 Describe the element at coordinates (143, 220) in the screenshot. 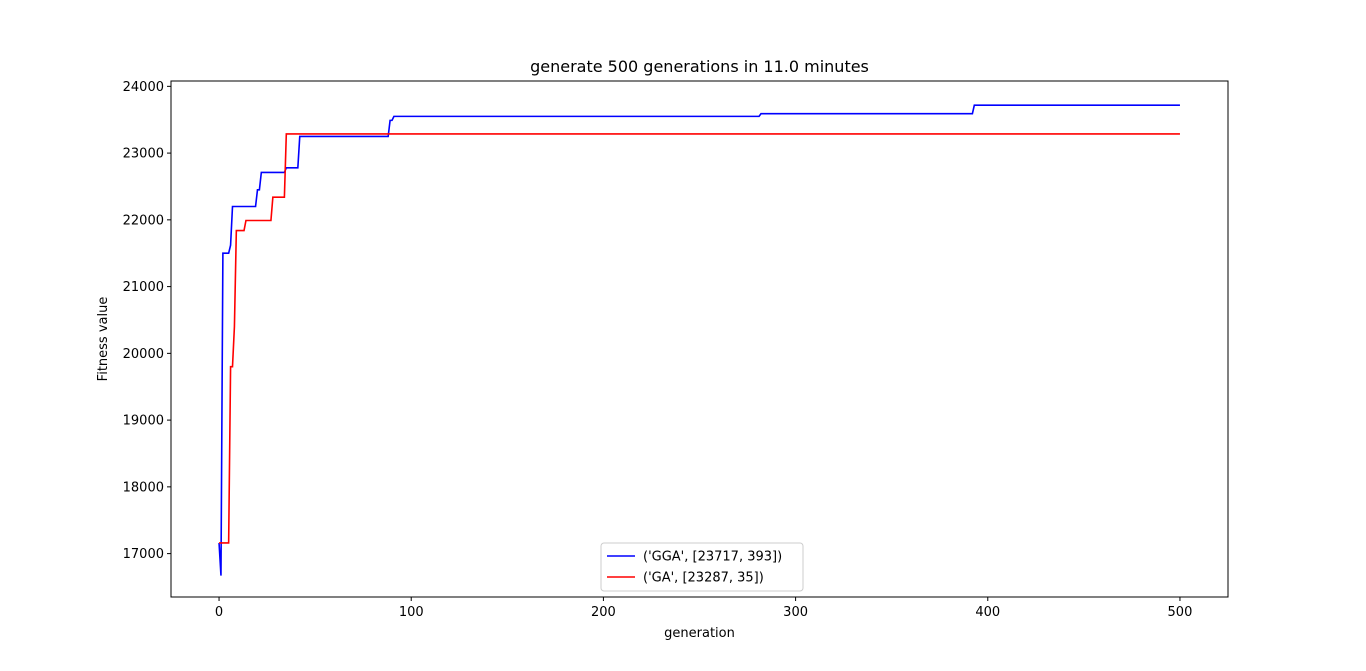

I see `y-tick-label: 22000` at that location.